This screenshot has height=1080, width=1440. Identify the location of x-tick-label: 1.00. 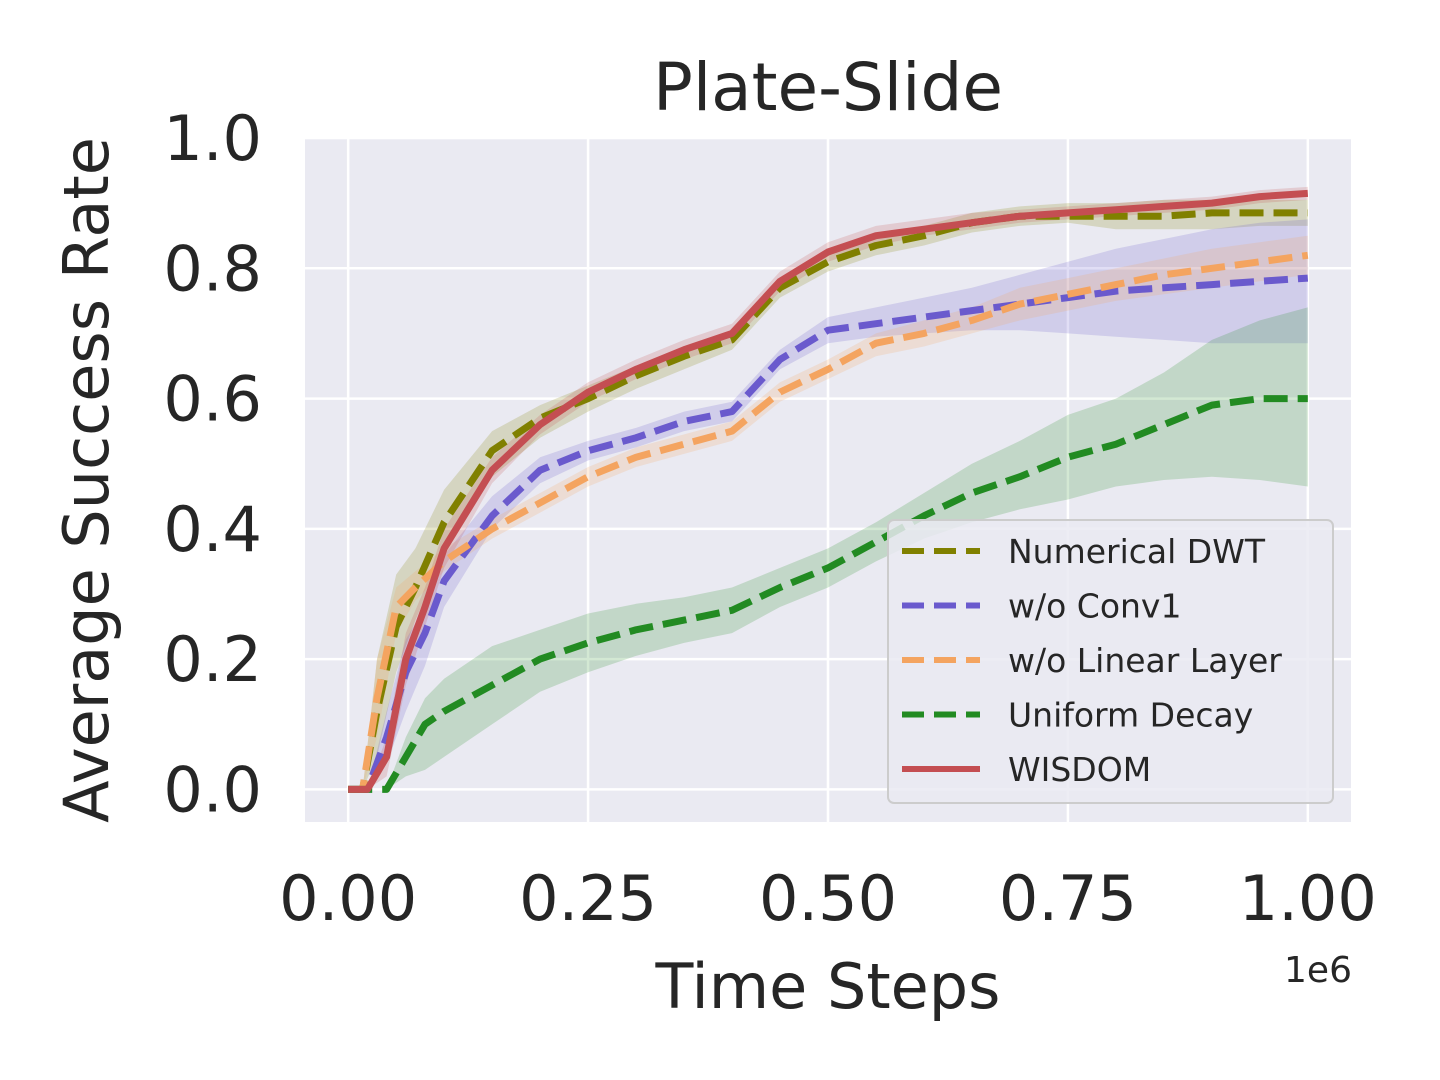
(1308, 898).